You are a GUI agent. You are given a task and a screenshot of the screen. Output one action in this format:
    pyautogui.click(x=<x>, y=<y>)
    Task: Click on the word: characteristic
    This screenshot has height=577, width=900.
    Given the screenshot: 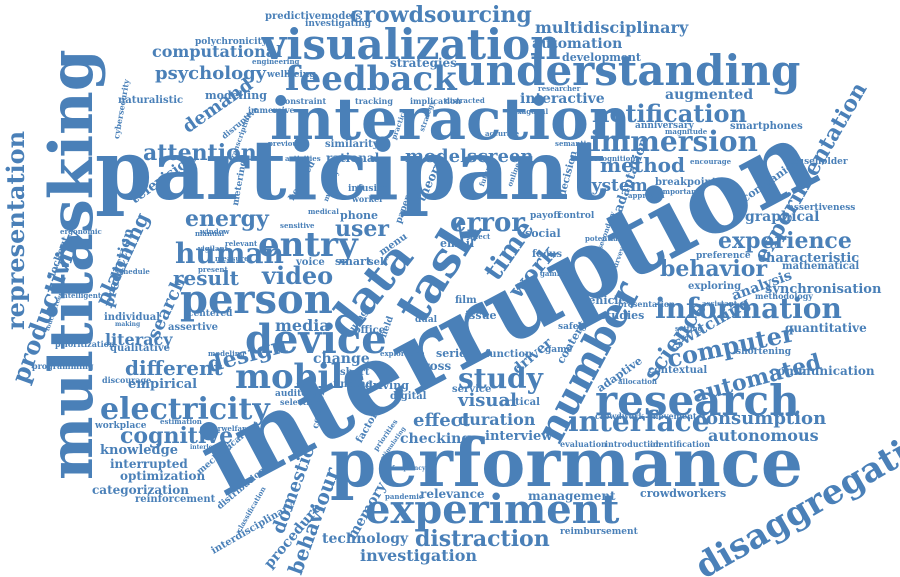 What is the action you would take?
    pyautogui.click(x=809, y=258)
    